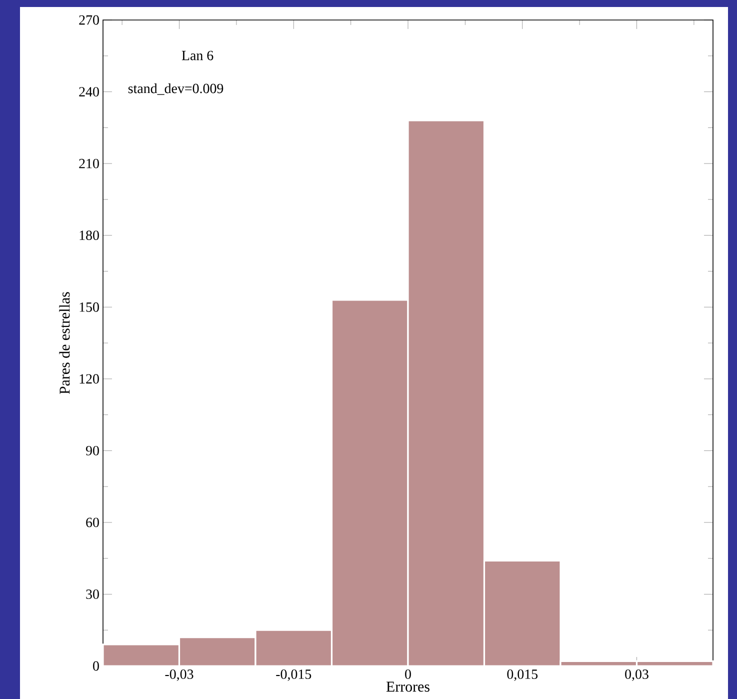 This screenshot has height=699, width=737. Describe the element at coordinates (89, 235) in the screenshot. I see `y-tick-label: 180` at that location.